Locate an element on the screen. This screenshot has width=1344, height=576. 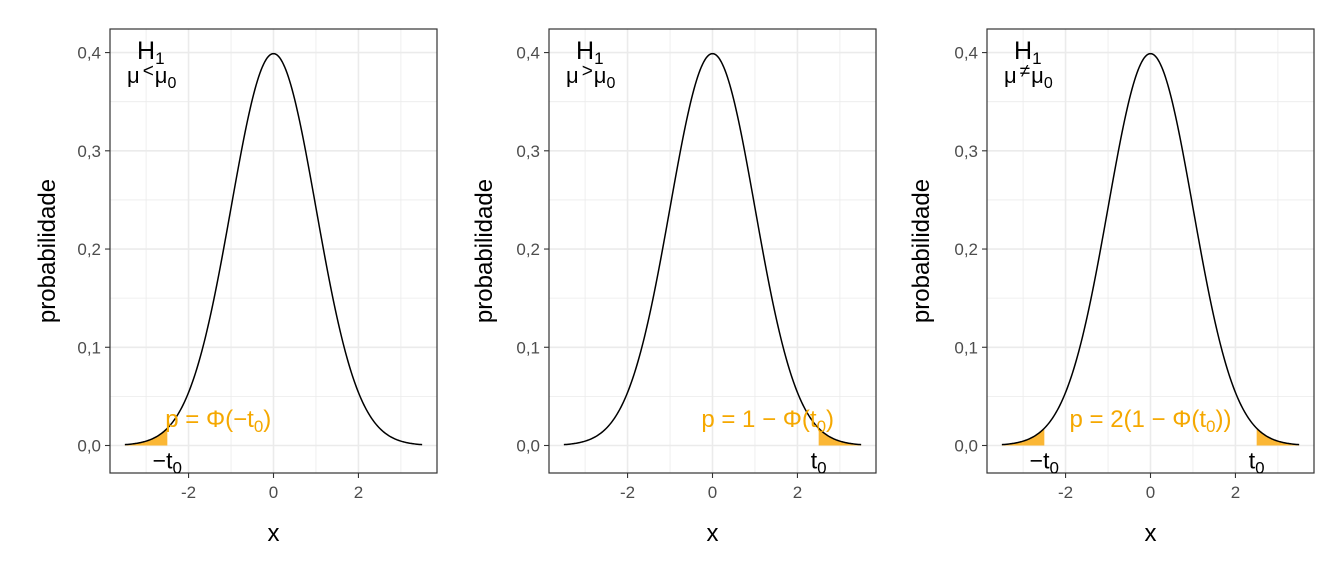
p-value-label: p = 2(1 − Φ(t0)) is located at coordinates (1151, 421).